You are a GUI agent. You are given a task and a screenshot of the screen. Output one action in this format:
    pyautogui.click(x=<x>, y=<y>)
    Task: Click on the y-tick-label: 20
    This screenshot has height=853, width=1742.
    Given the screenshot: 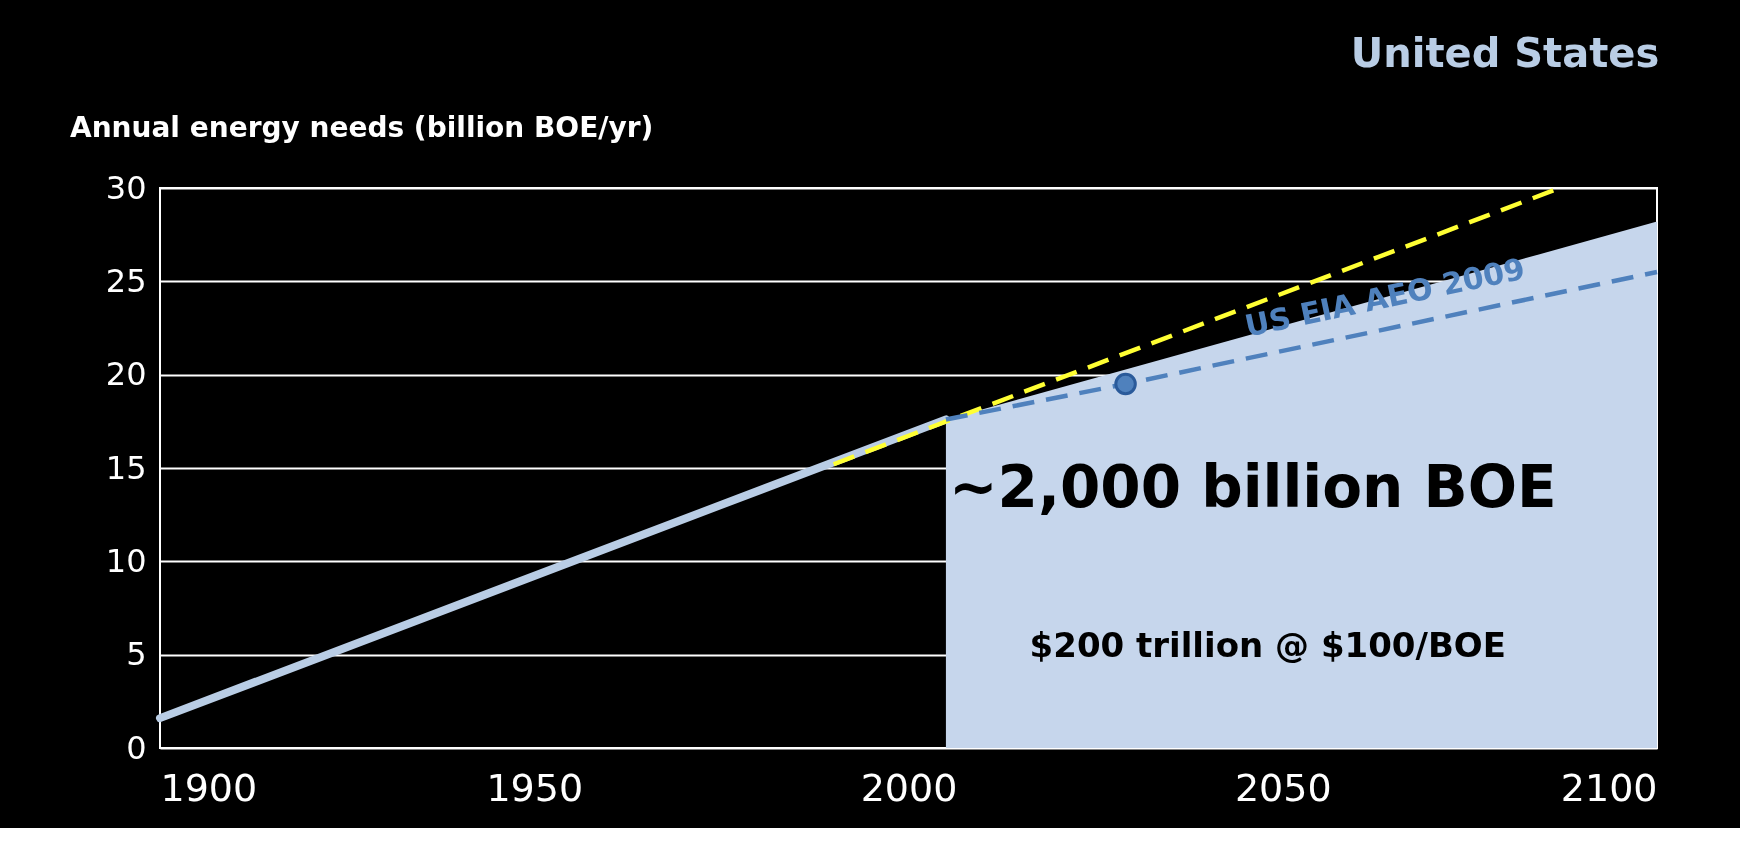 What is the action you would take?
    pyautogui.click(x=126, y=374)
    